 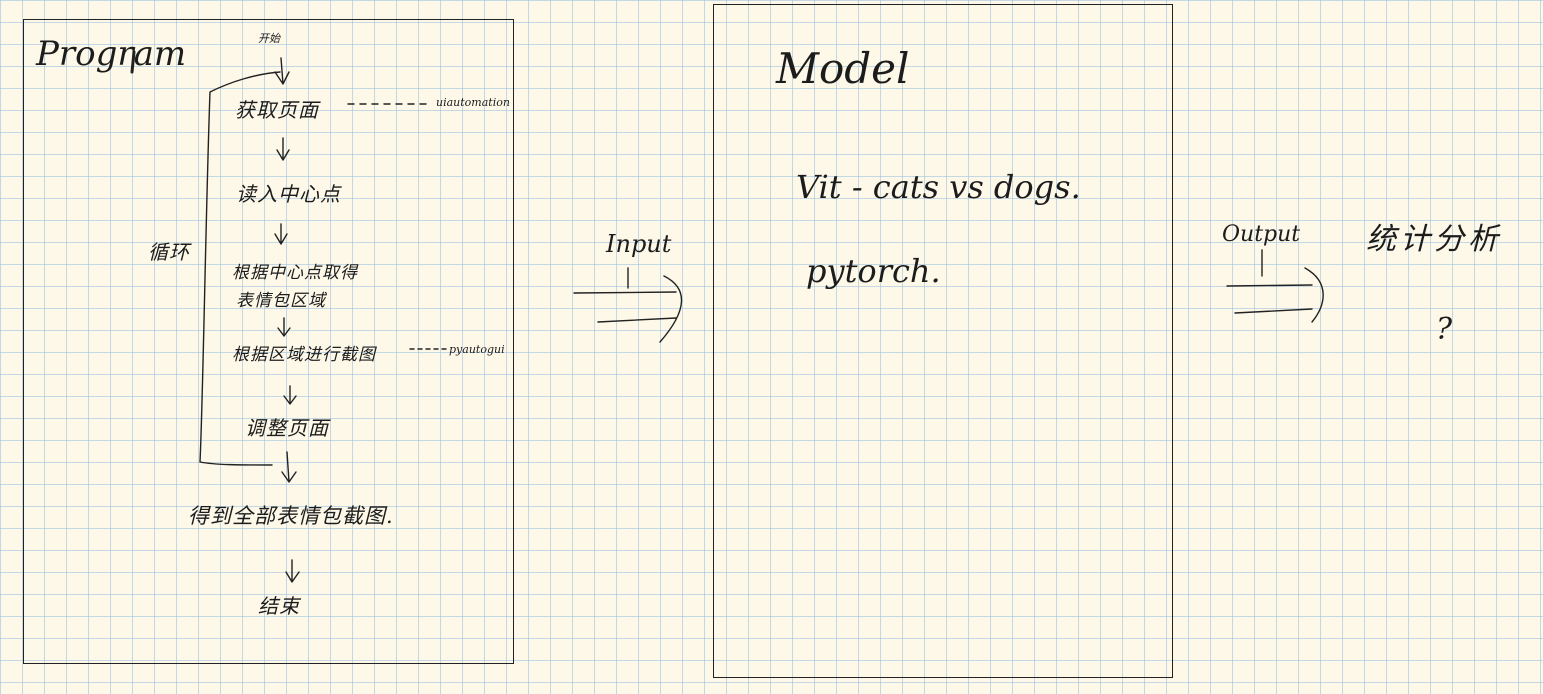 I want to click on tool-uiautomation: uiautomation, so click(x=473, y=102).